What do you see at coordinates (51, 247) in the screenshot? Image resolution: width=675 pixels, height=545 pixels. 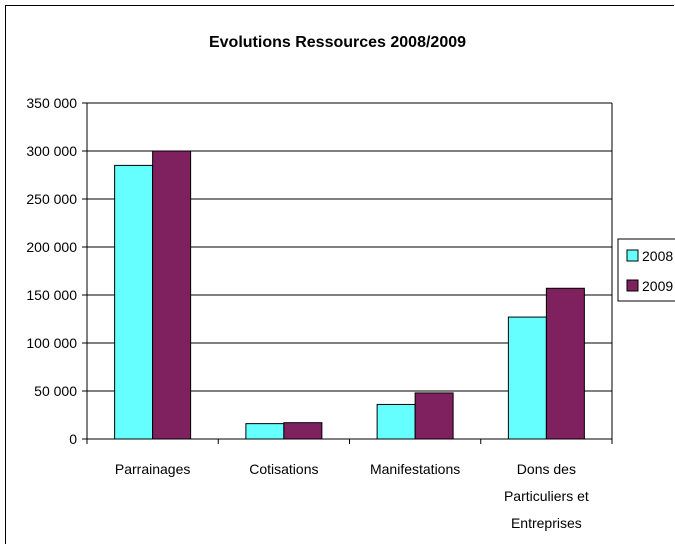 I see `y-tick-label: 200 000` at bounding box center [51, 247].